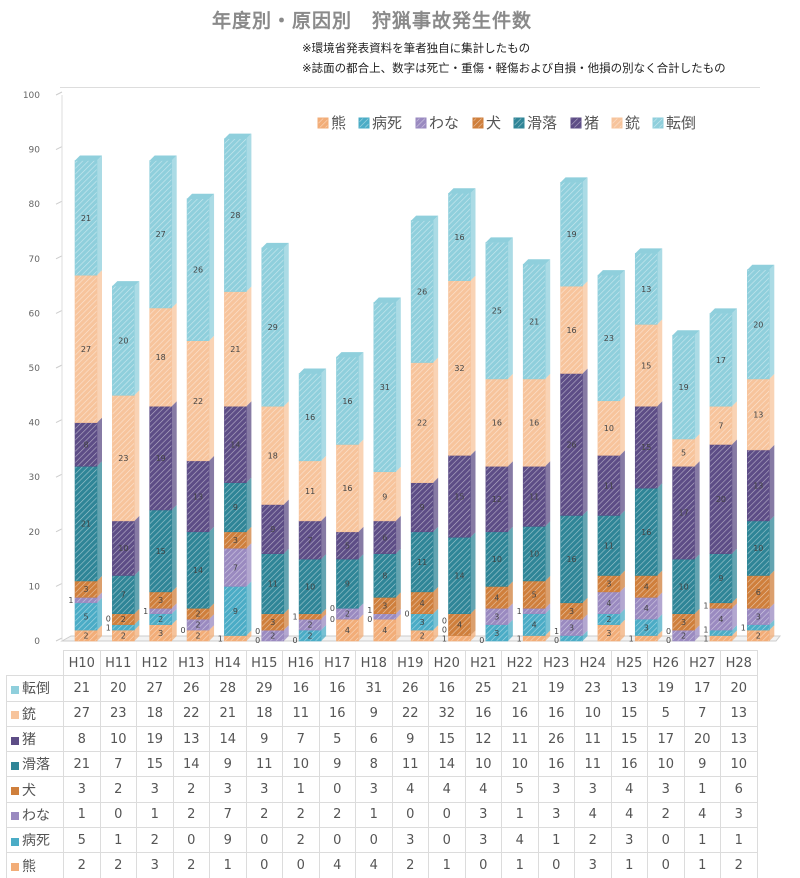 Image resolution: width=800 pixels, height=878 pixels. What do you see at coordinates (721, 638) in the screenshot?
I see `bar-segment` at bounding box center [721, 638].